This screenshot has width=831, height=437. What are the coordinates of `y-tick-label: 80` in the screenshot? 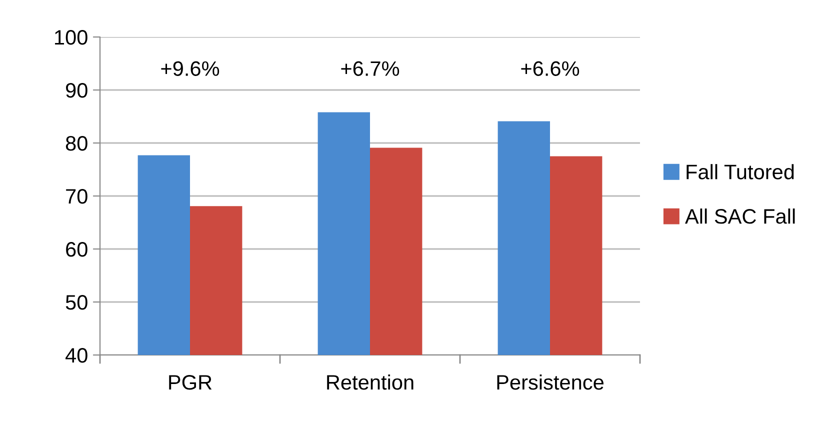 It's located at (77, 143).